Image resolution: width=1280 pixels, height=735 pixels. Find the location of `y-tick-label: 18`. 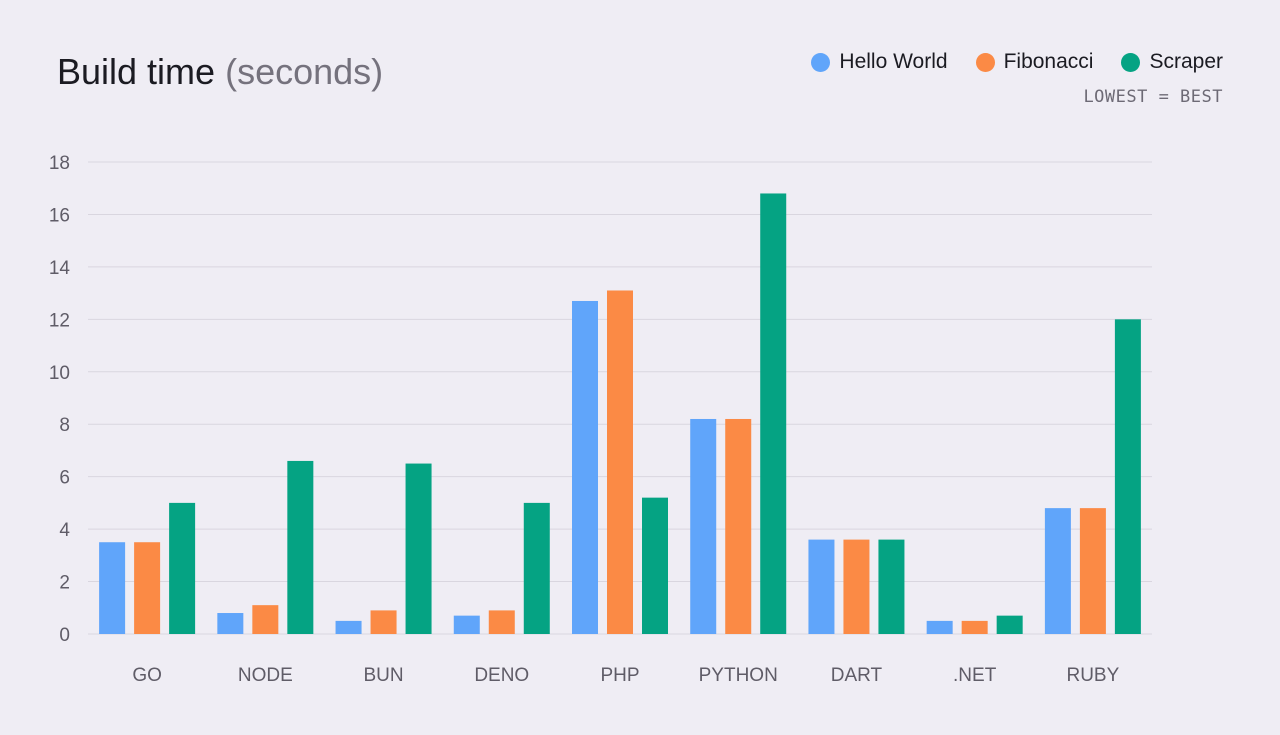

y-tick-label: 18 is located at coordinates (59, 163).